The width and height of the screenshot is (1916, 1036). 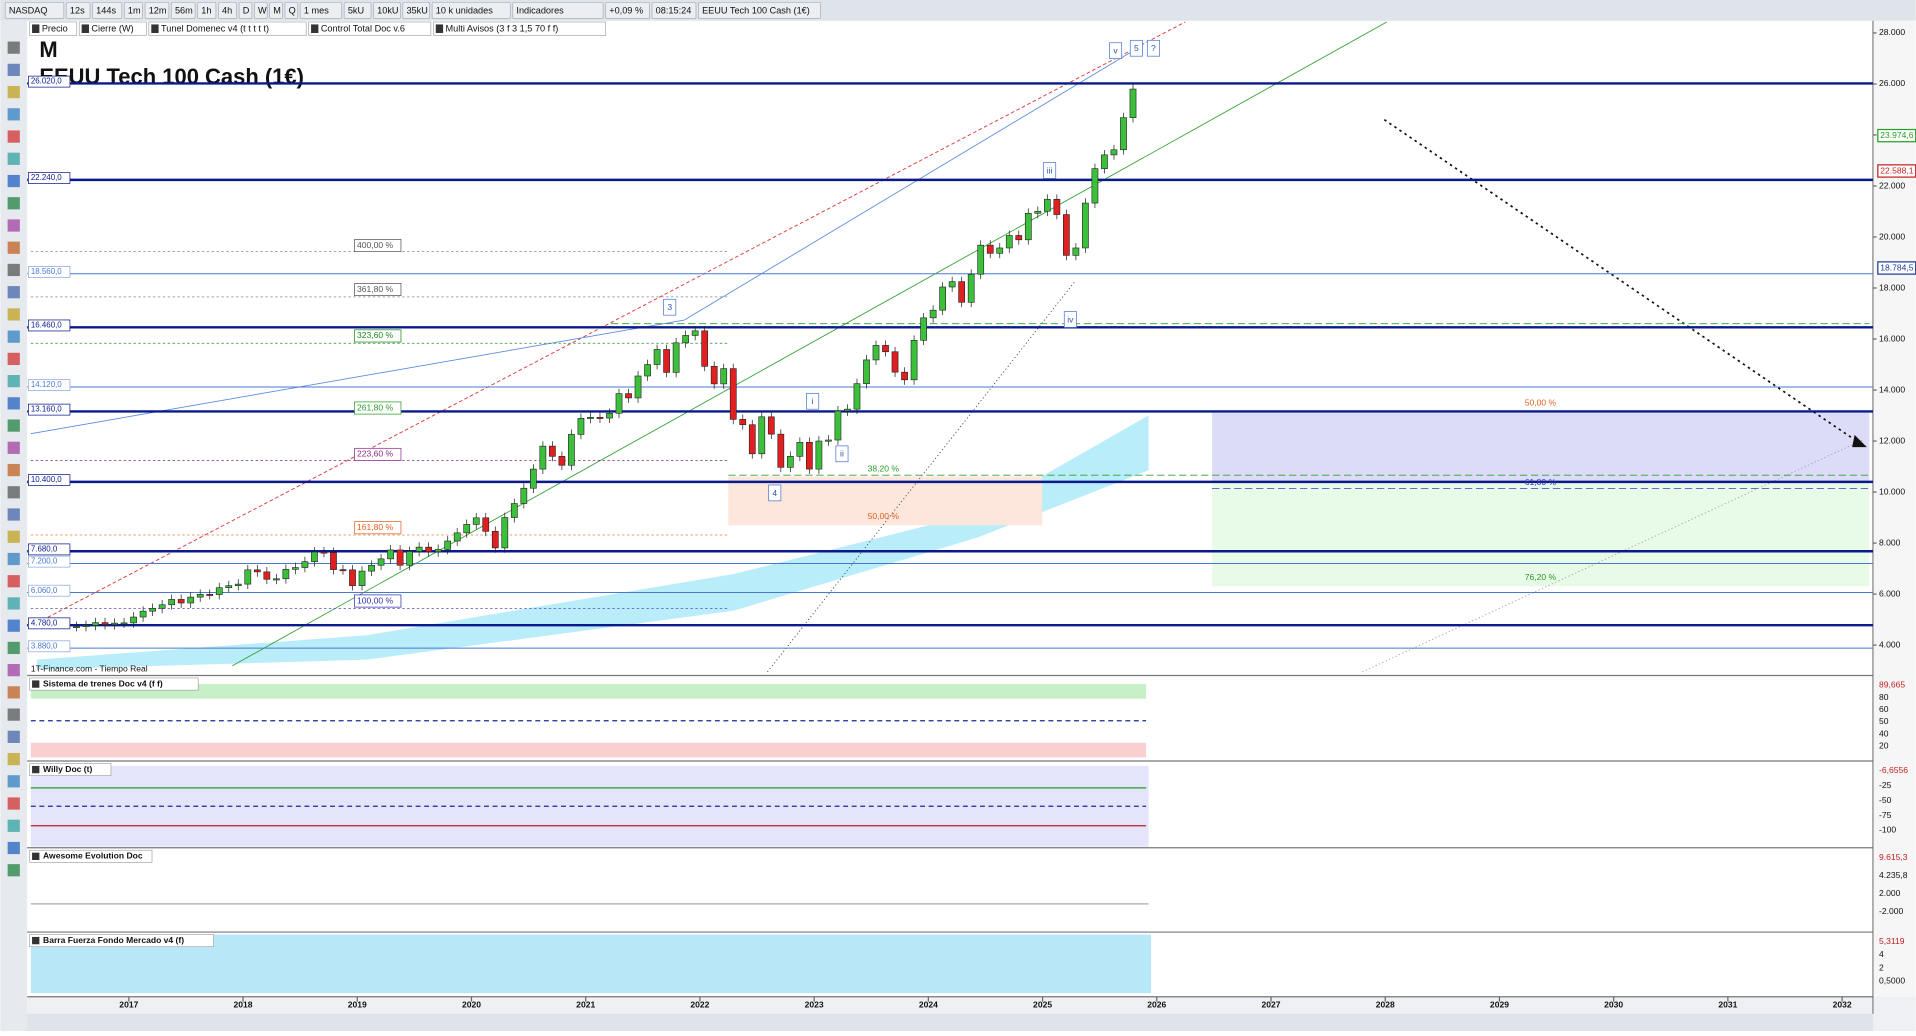 What do you see at coordinates (46, 177) in the screenshot?
I see `level-label: 22.240,0` at bounding box center [46, 177].